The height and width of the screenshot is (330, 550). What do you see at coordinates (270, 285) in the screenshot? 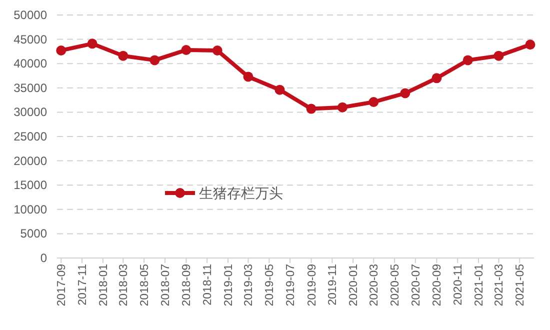
I see `x-tick-label: 2019-05` at bounding box center [270, 285].